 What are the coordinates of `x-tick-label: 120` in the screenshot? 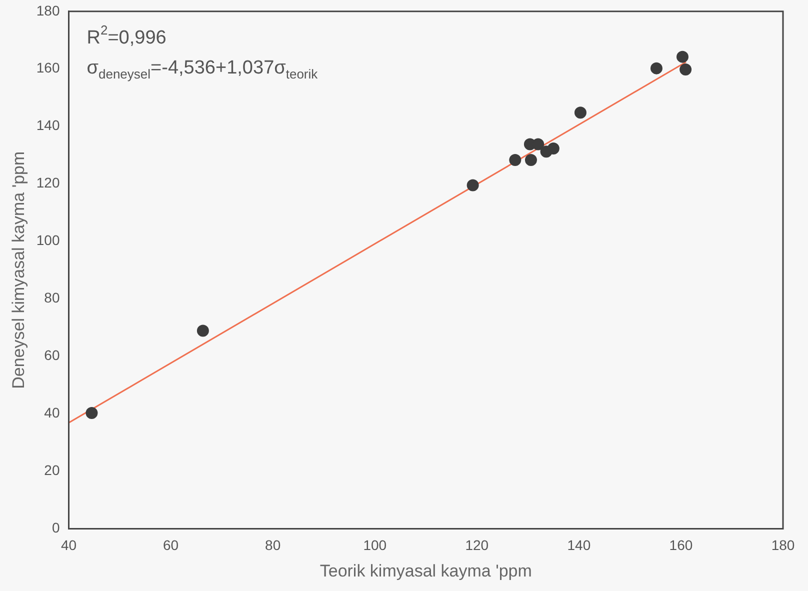 It's located at (477, 545).